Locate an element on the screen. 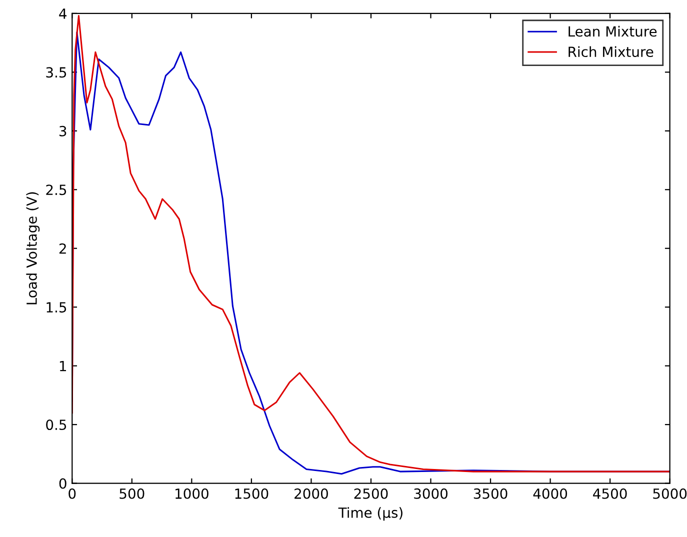  x-tick-label: 4500 is located at coordinates (610, 493).